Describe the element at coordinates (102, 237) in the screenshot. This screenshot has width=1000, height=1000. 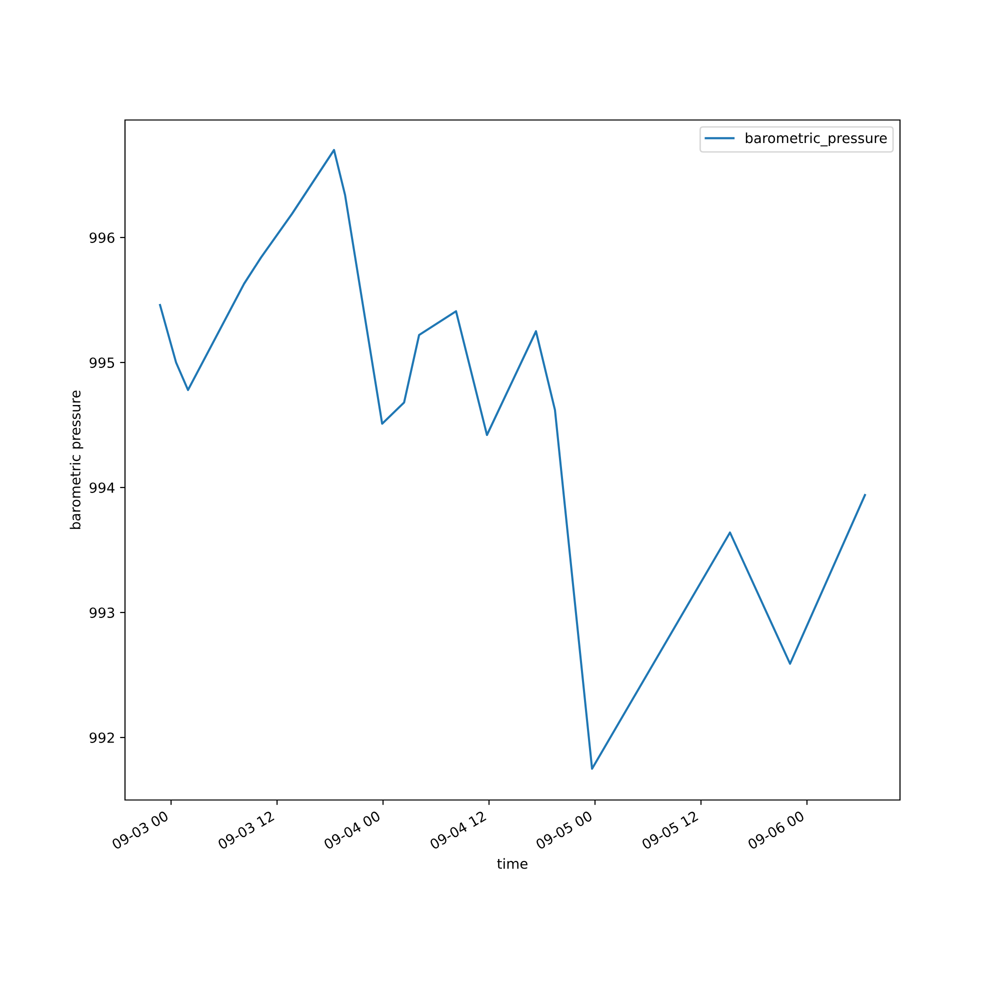
I see `y-tick-label: 996` at that location.